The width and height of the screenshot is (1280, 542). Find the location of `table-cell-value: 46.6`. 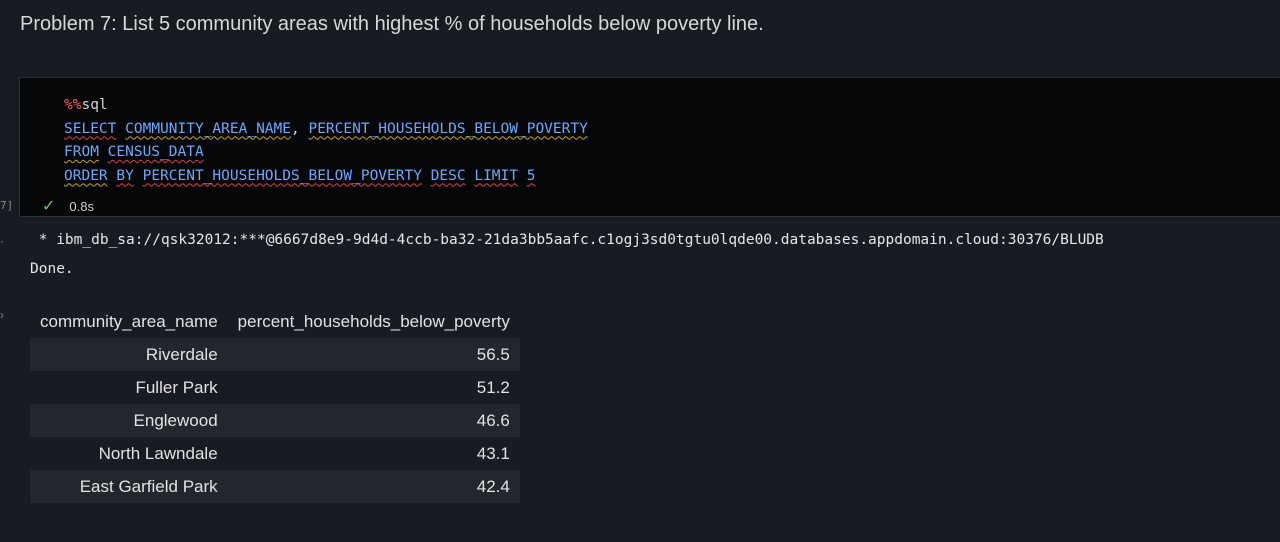

table-cell-value: 46.6 is located at coordinates (373, 420).